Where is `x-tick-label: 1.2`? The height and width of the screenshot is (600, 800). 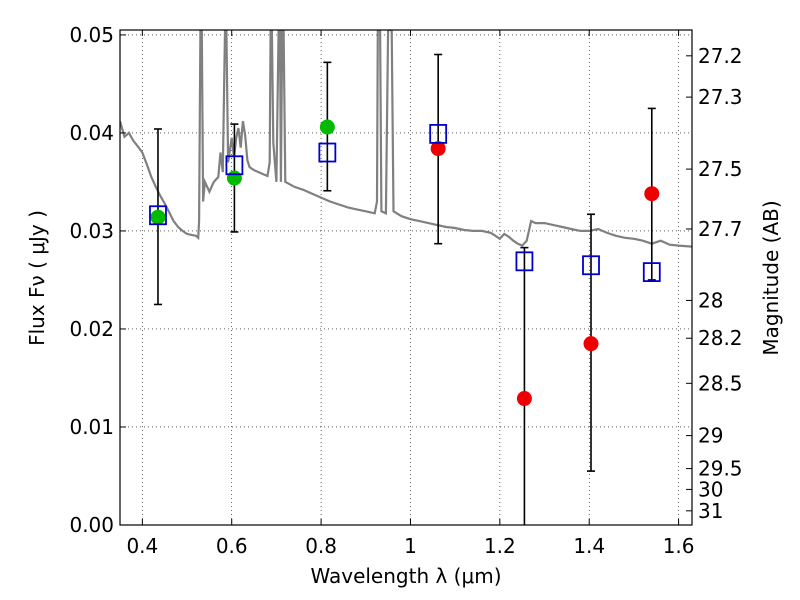
x-tick-label: 1.2 is located at coordinates (500, 546).